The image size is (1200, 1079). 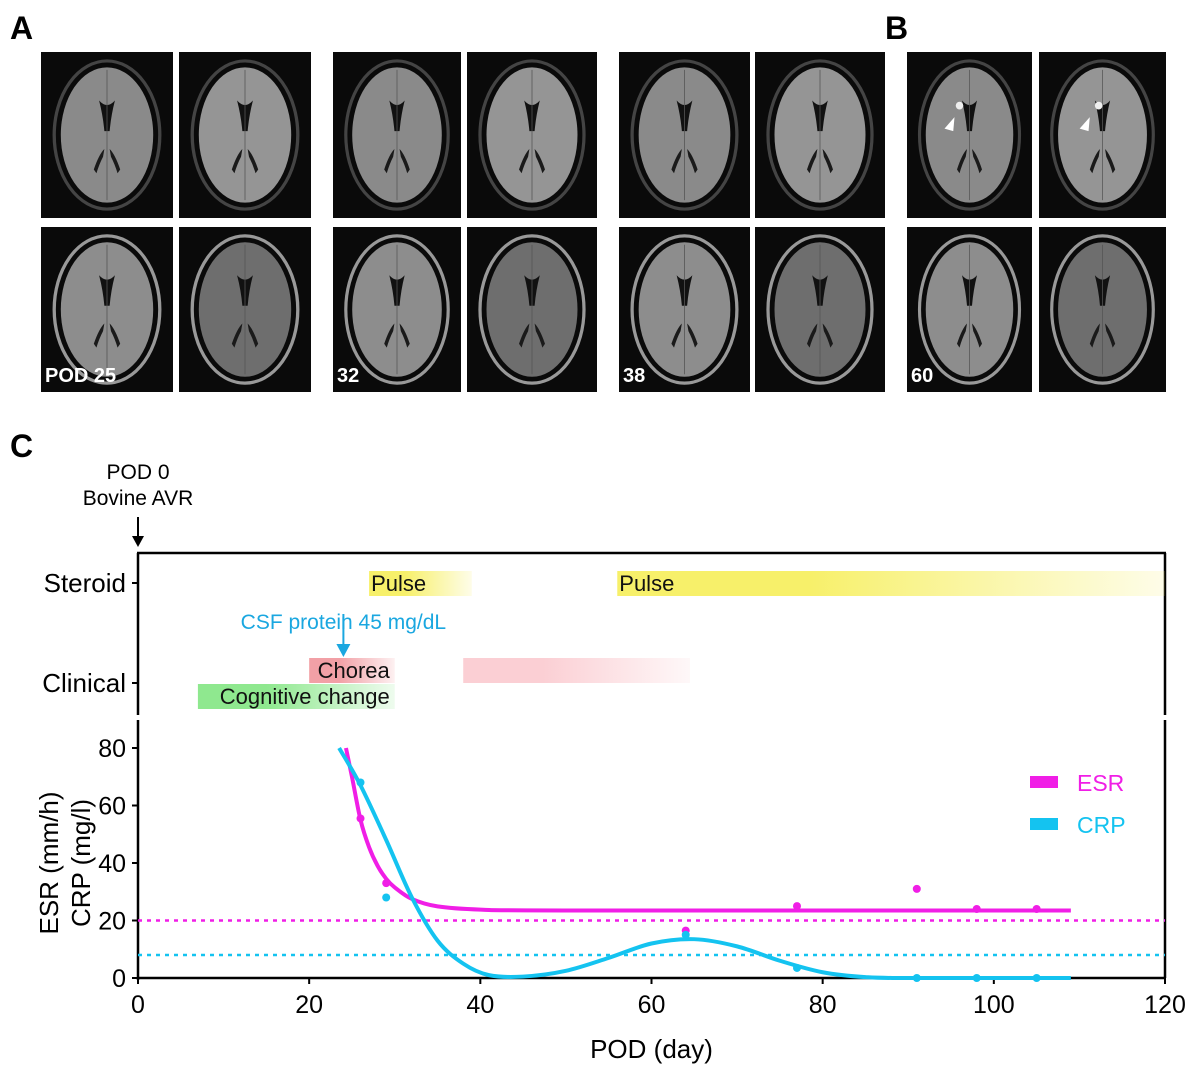 I want to click on y-tick-label: 80, so click(x=112, y=749).